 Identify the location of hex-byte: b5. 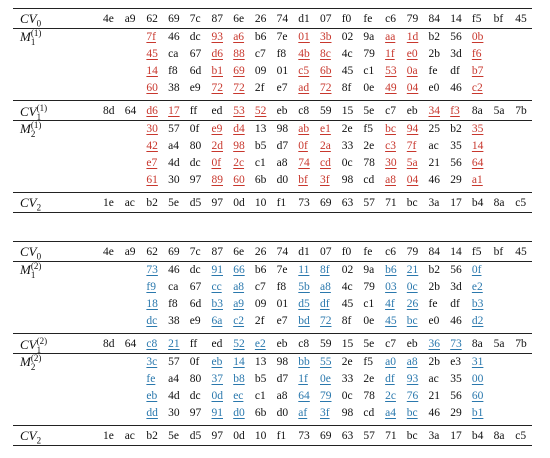
(260, 379).